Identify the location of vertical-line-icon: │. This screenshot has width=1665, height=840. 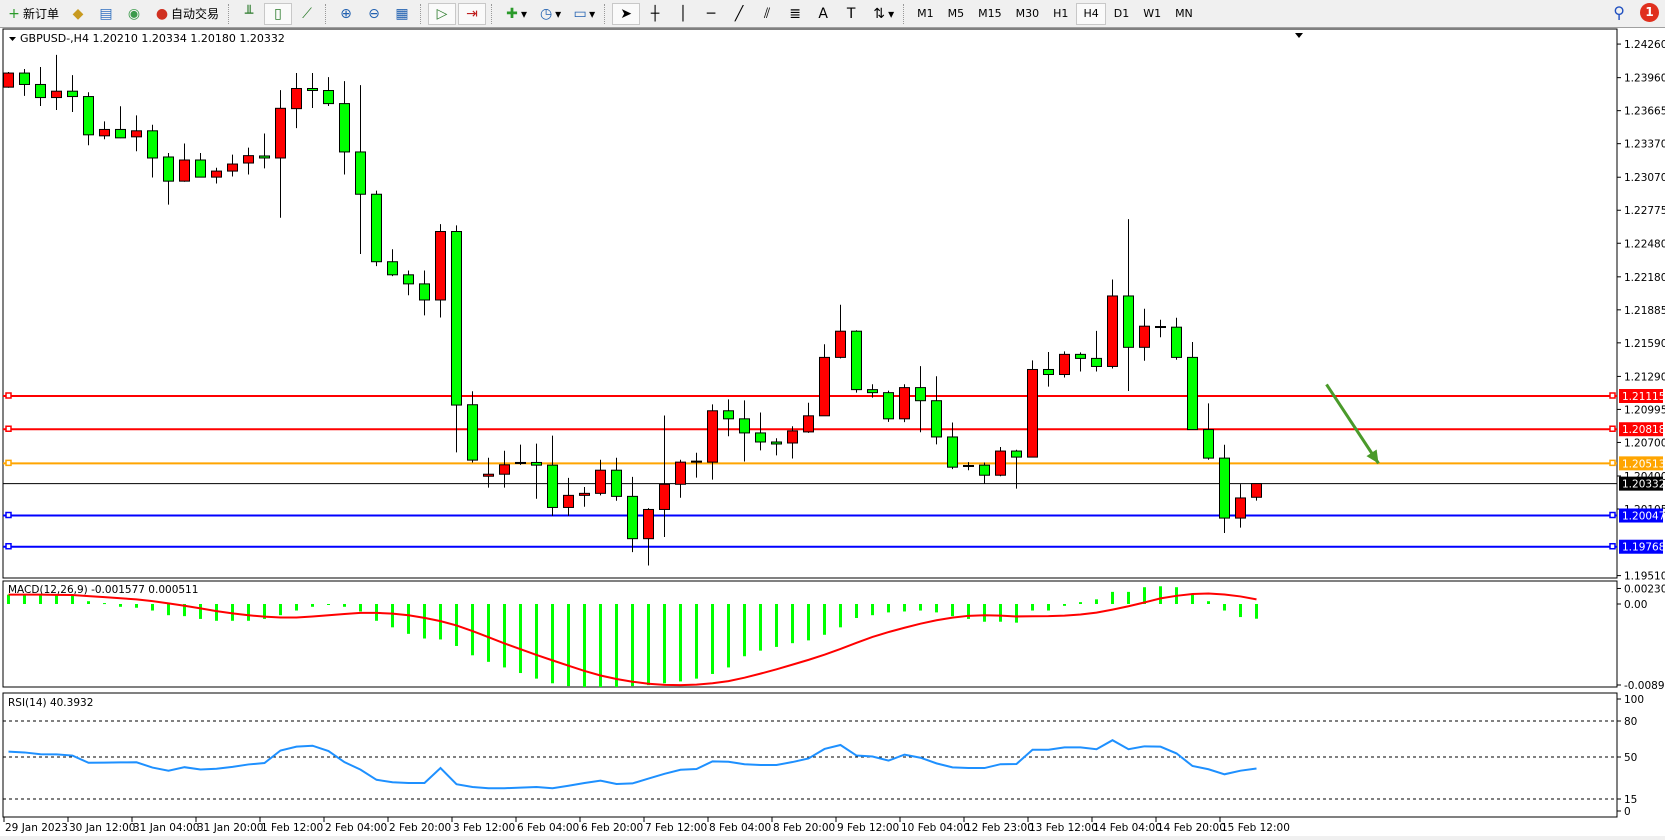
(683, 13).